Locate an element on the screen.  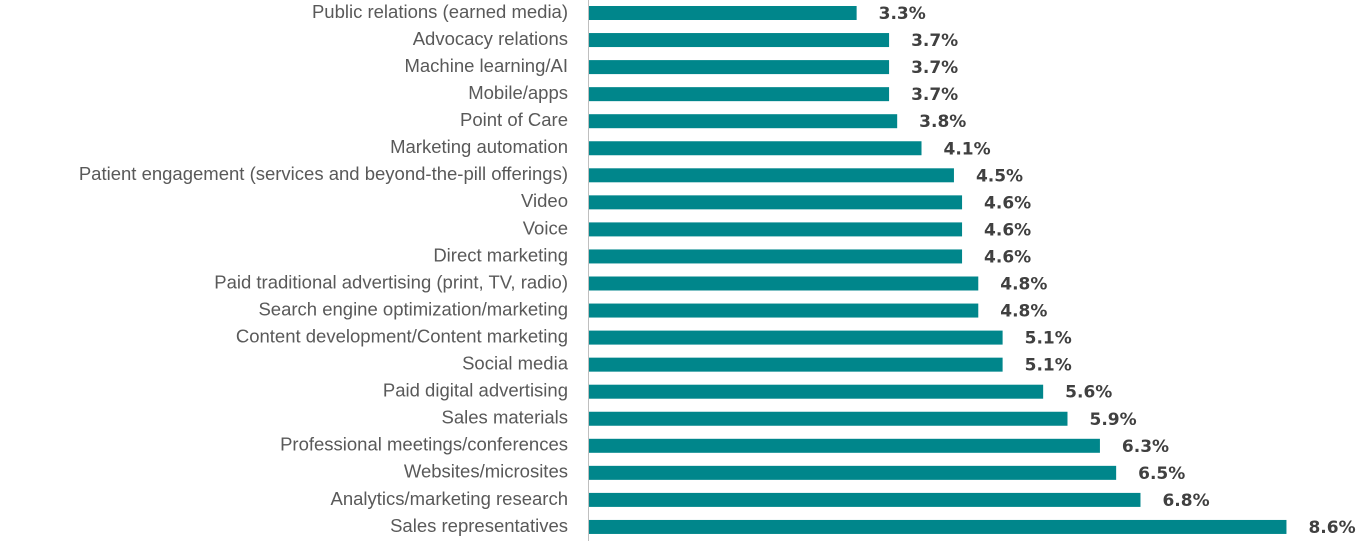
value-label: 6.5% is located at coordinates (1161, 474).